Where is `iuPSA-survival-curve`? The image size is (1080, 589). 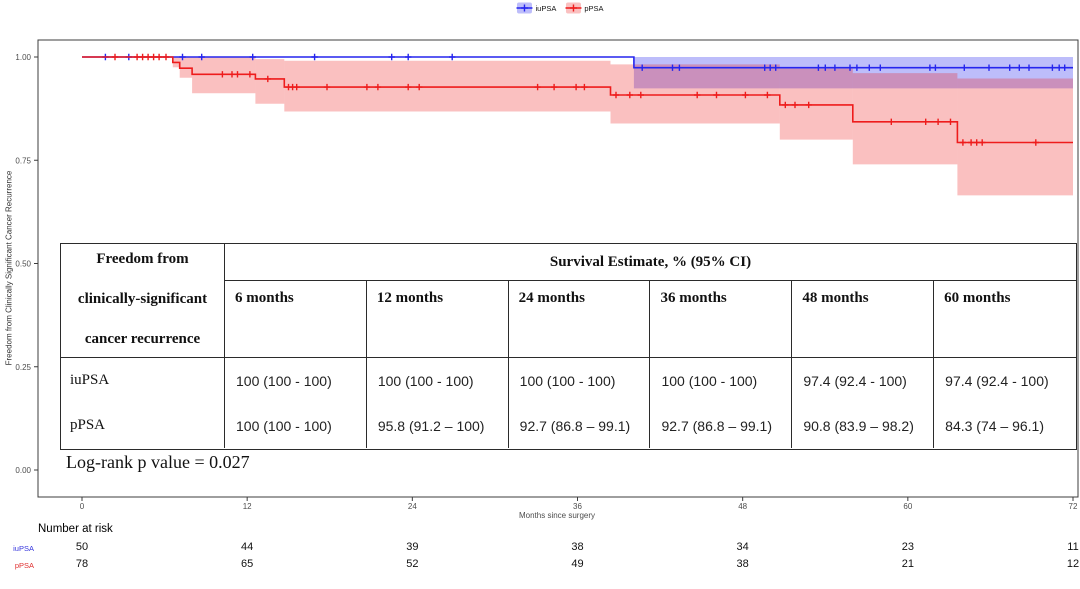 iuPSA-survival-curve is located at coordinates (577, 62).